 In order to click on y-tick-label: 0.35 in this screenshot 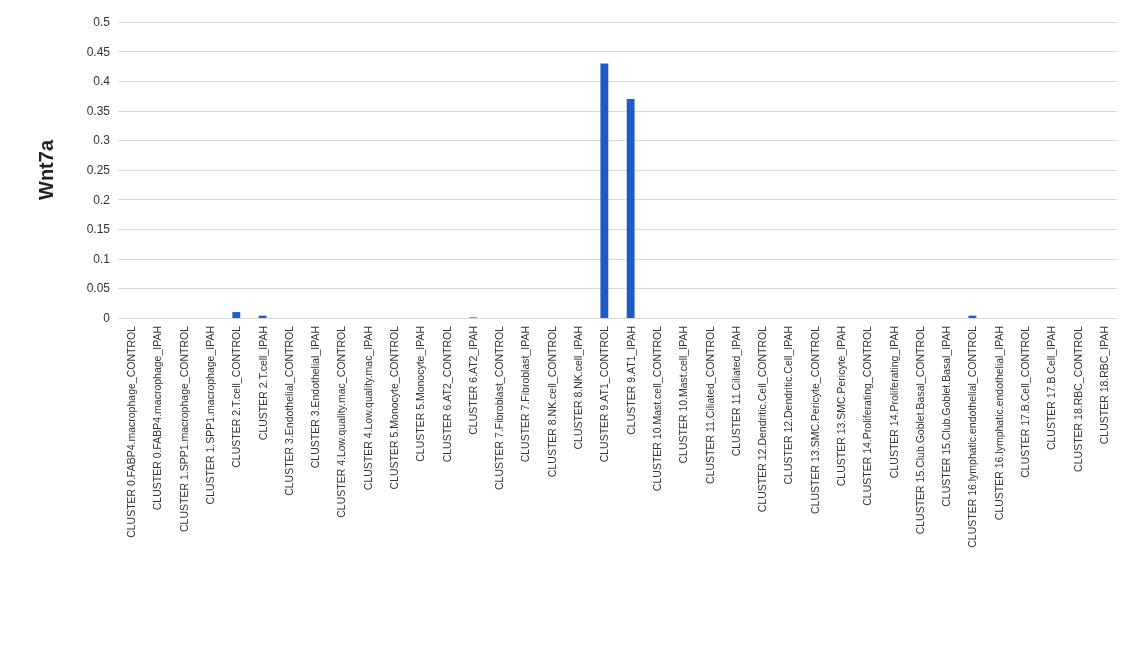, I will do `click(98, 110)`.